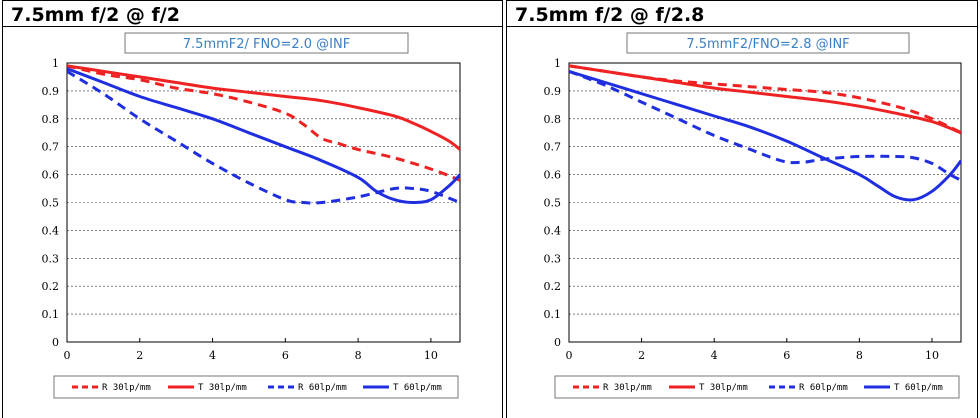 Image resolution: width=980 pixels, height=418 pixels. Describe the element at coordinates (610, 15) in the screenshot. I see `panel-title: 7.5mm f/2 @ f/2.8` at that location.